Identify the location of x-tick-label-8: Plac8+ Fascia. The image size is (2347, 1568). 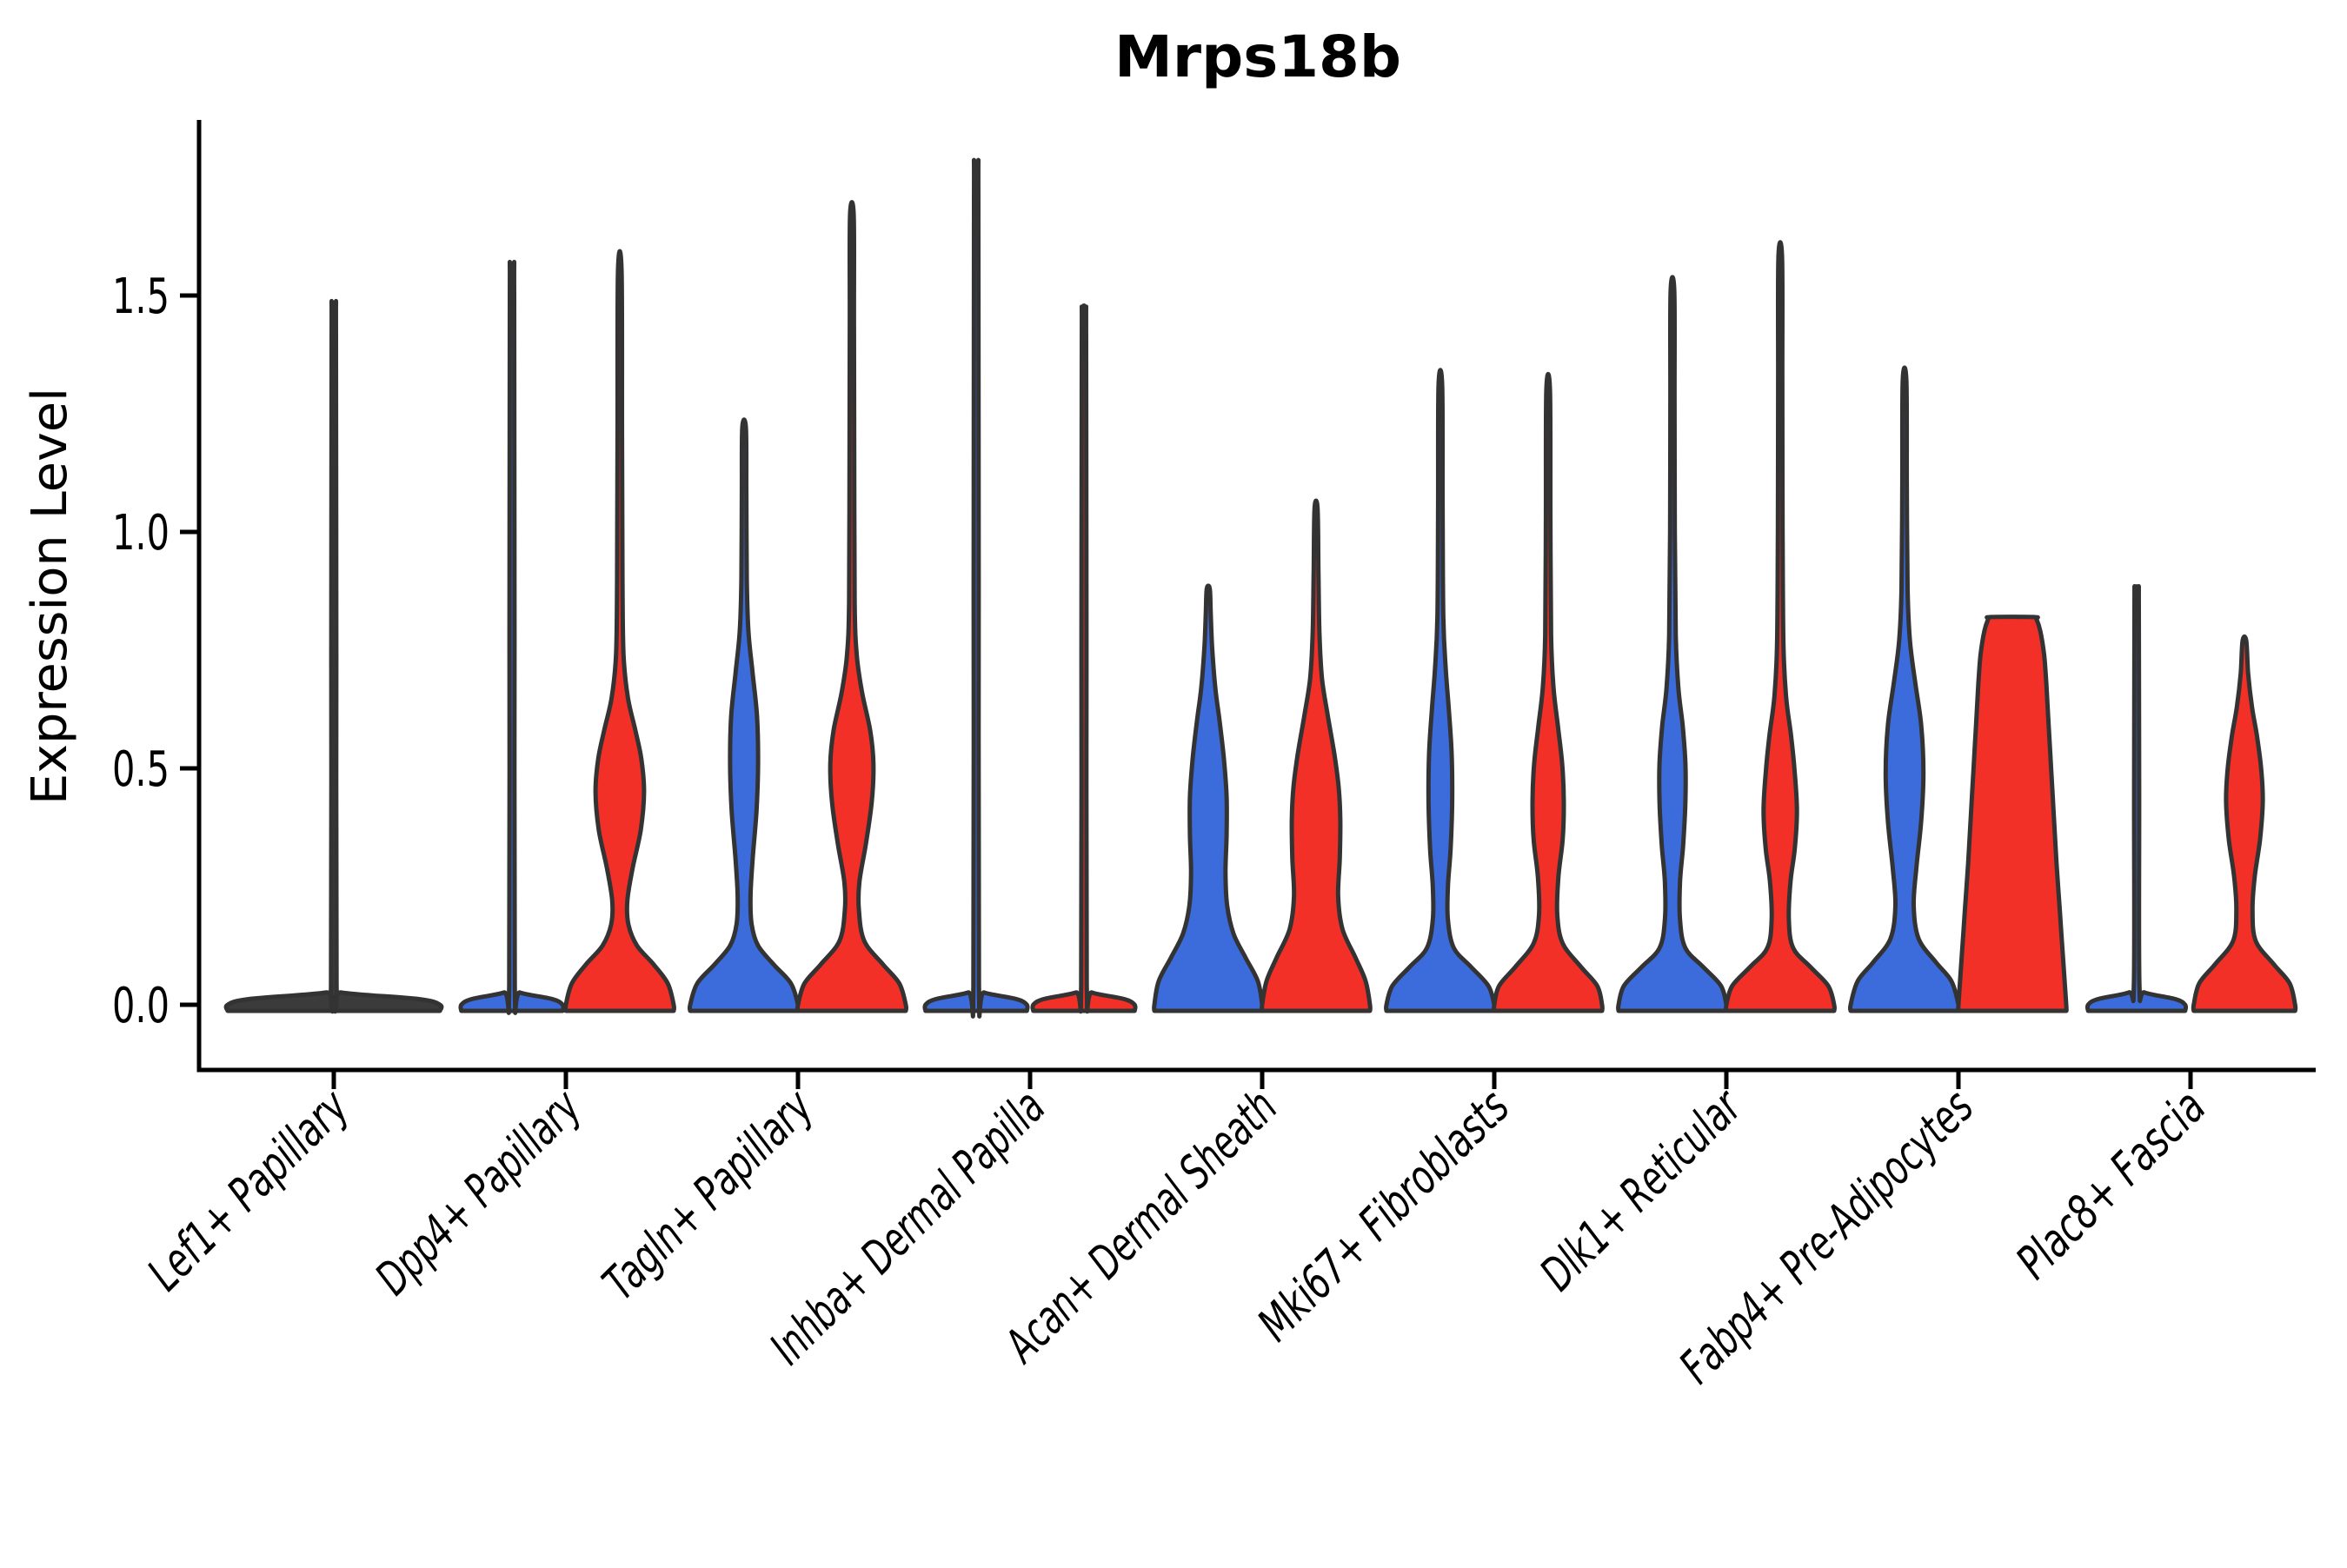
(2111, 1185).